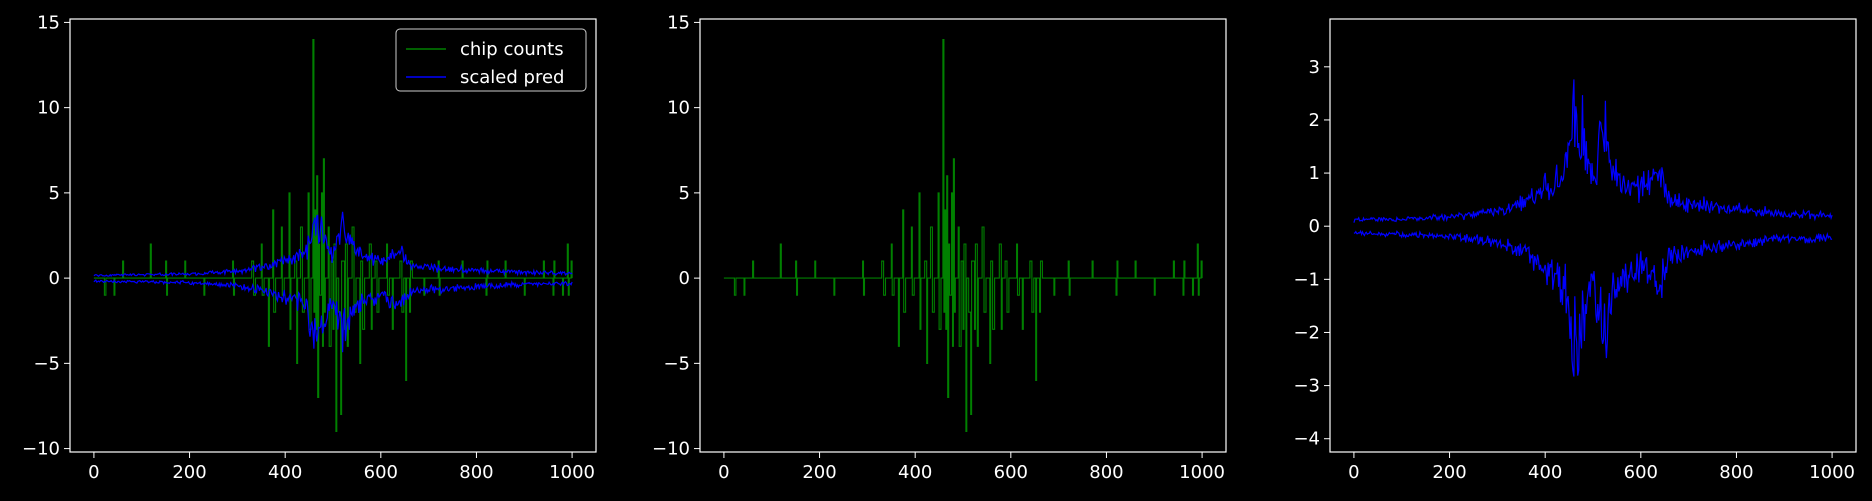  Describe the element at coordinates (1306, 332) in the screenshot. I see `y-tick-label: −2` at that location.